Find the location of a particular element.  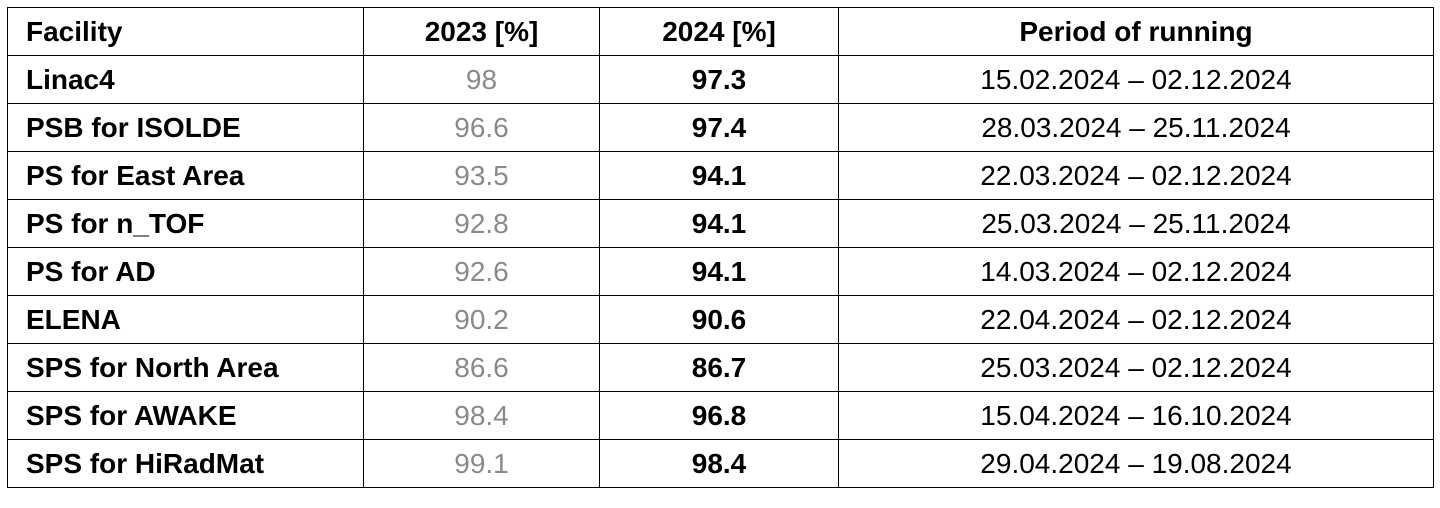

value-2024-cell: 96.8 is located at coordinates (719, 415).